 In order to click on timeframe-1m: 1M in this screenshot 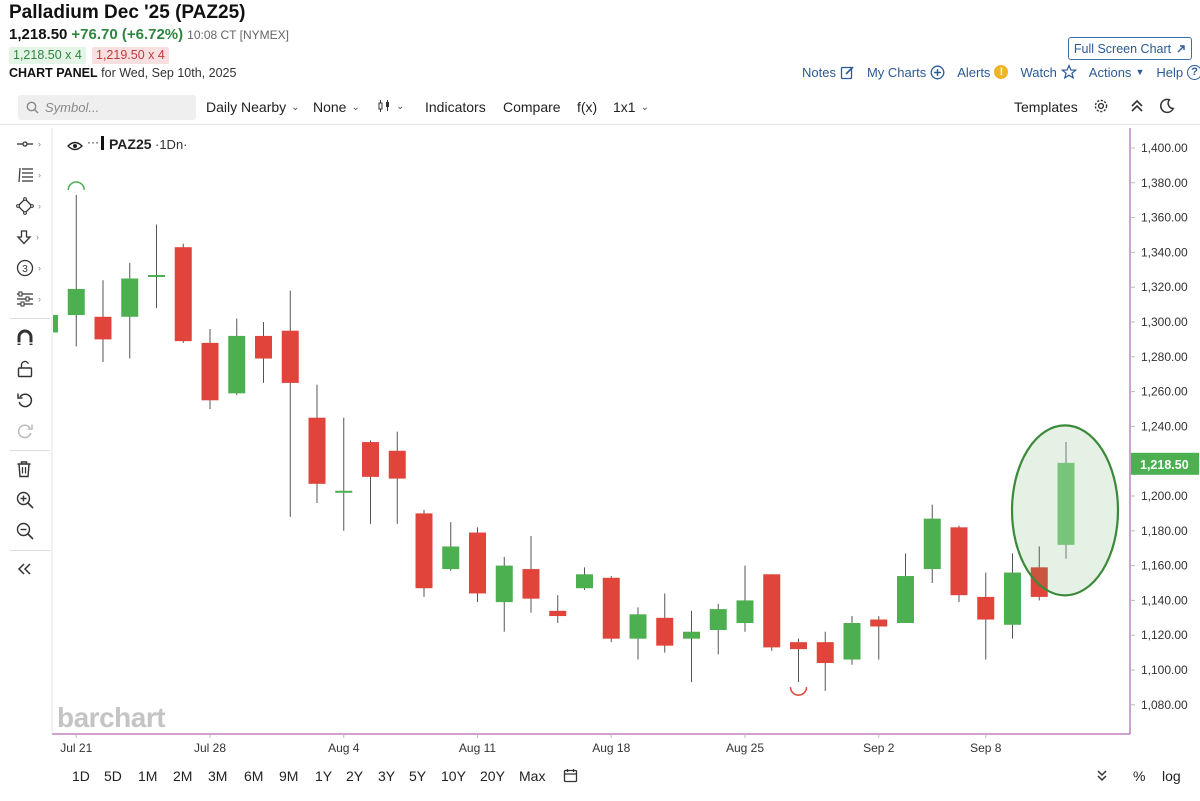, I will do `click(148, 776)`.